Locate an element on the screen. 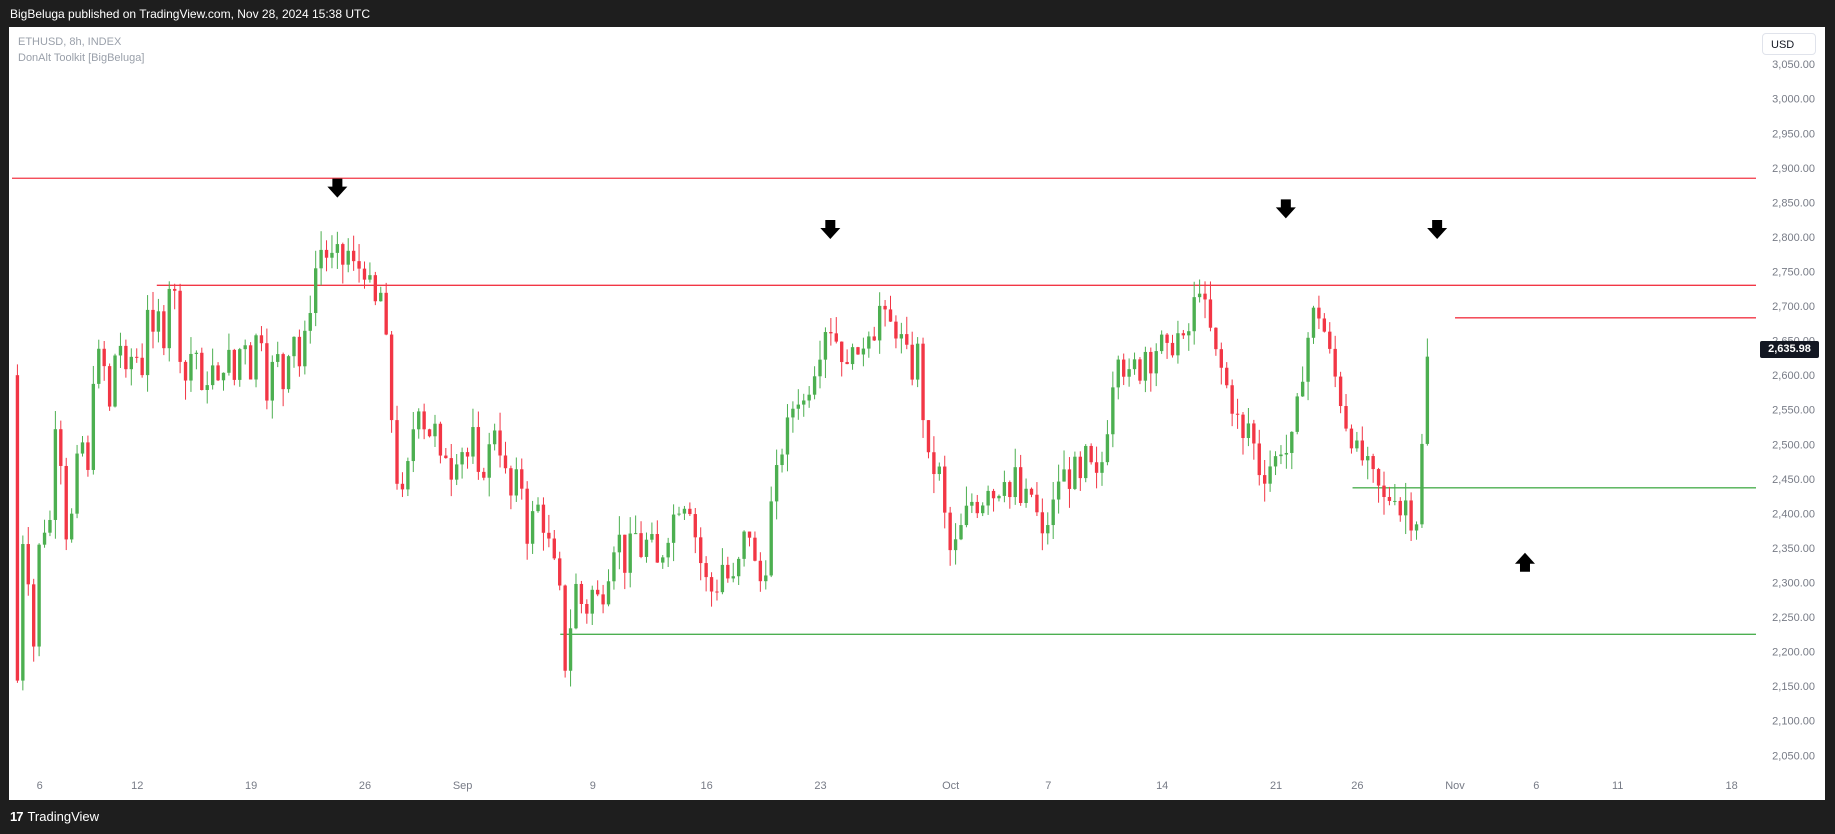 This screenshot has height=834, width=1835. symbol-label: ETHUSD, 8h, INDEX is located at coordinates (70, 42).